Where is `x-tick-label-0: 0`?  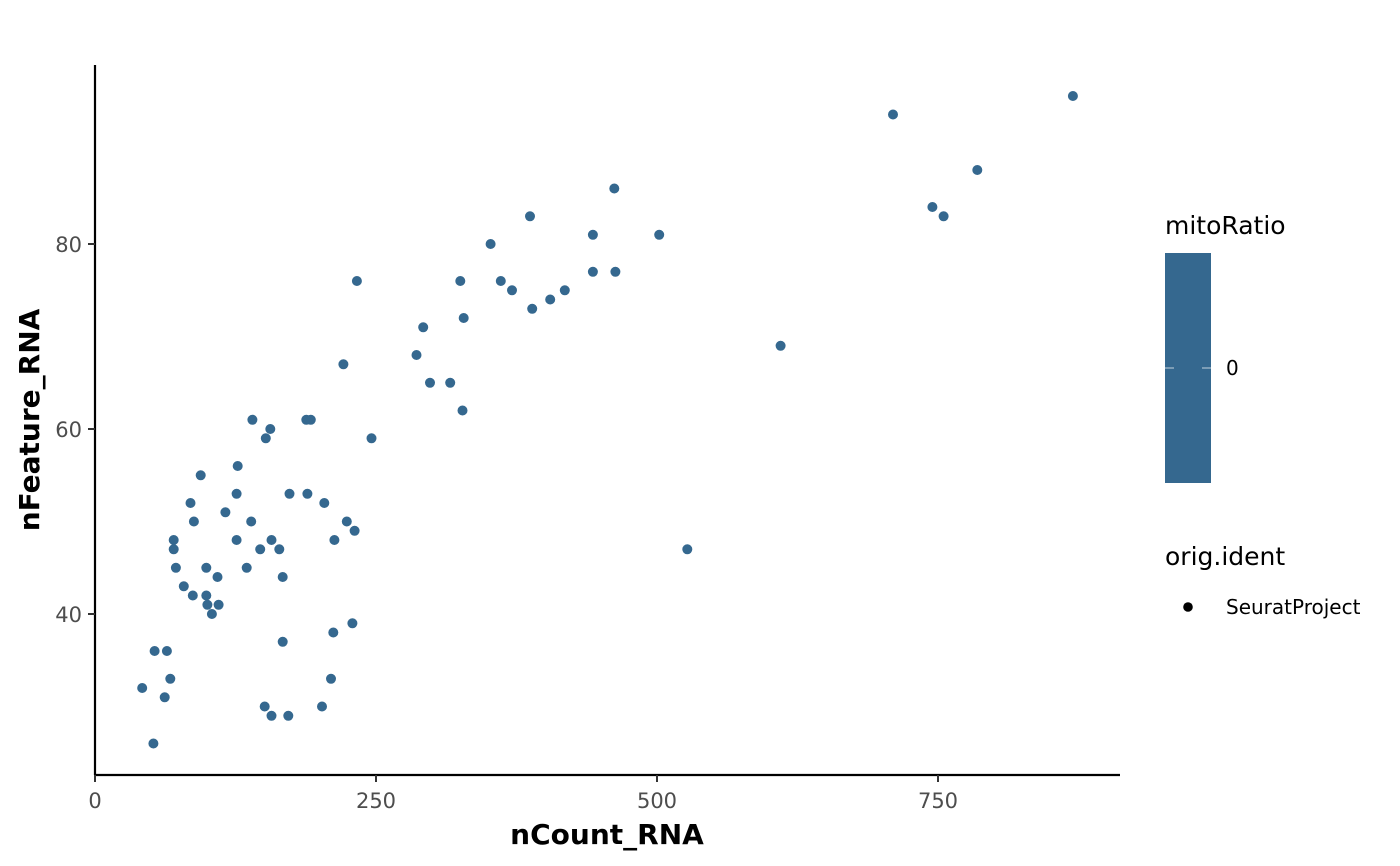 x-tick-label-0: 0 is located at coordinates (94, 801).